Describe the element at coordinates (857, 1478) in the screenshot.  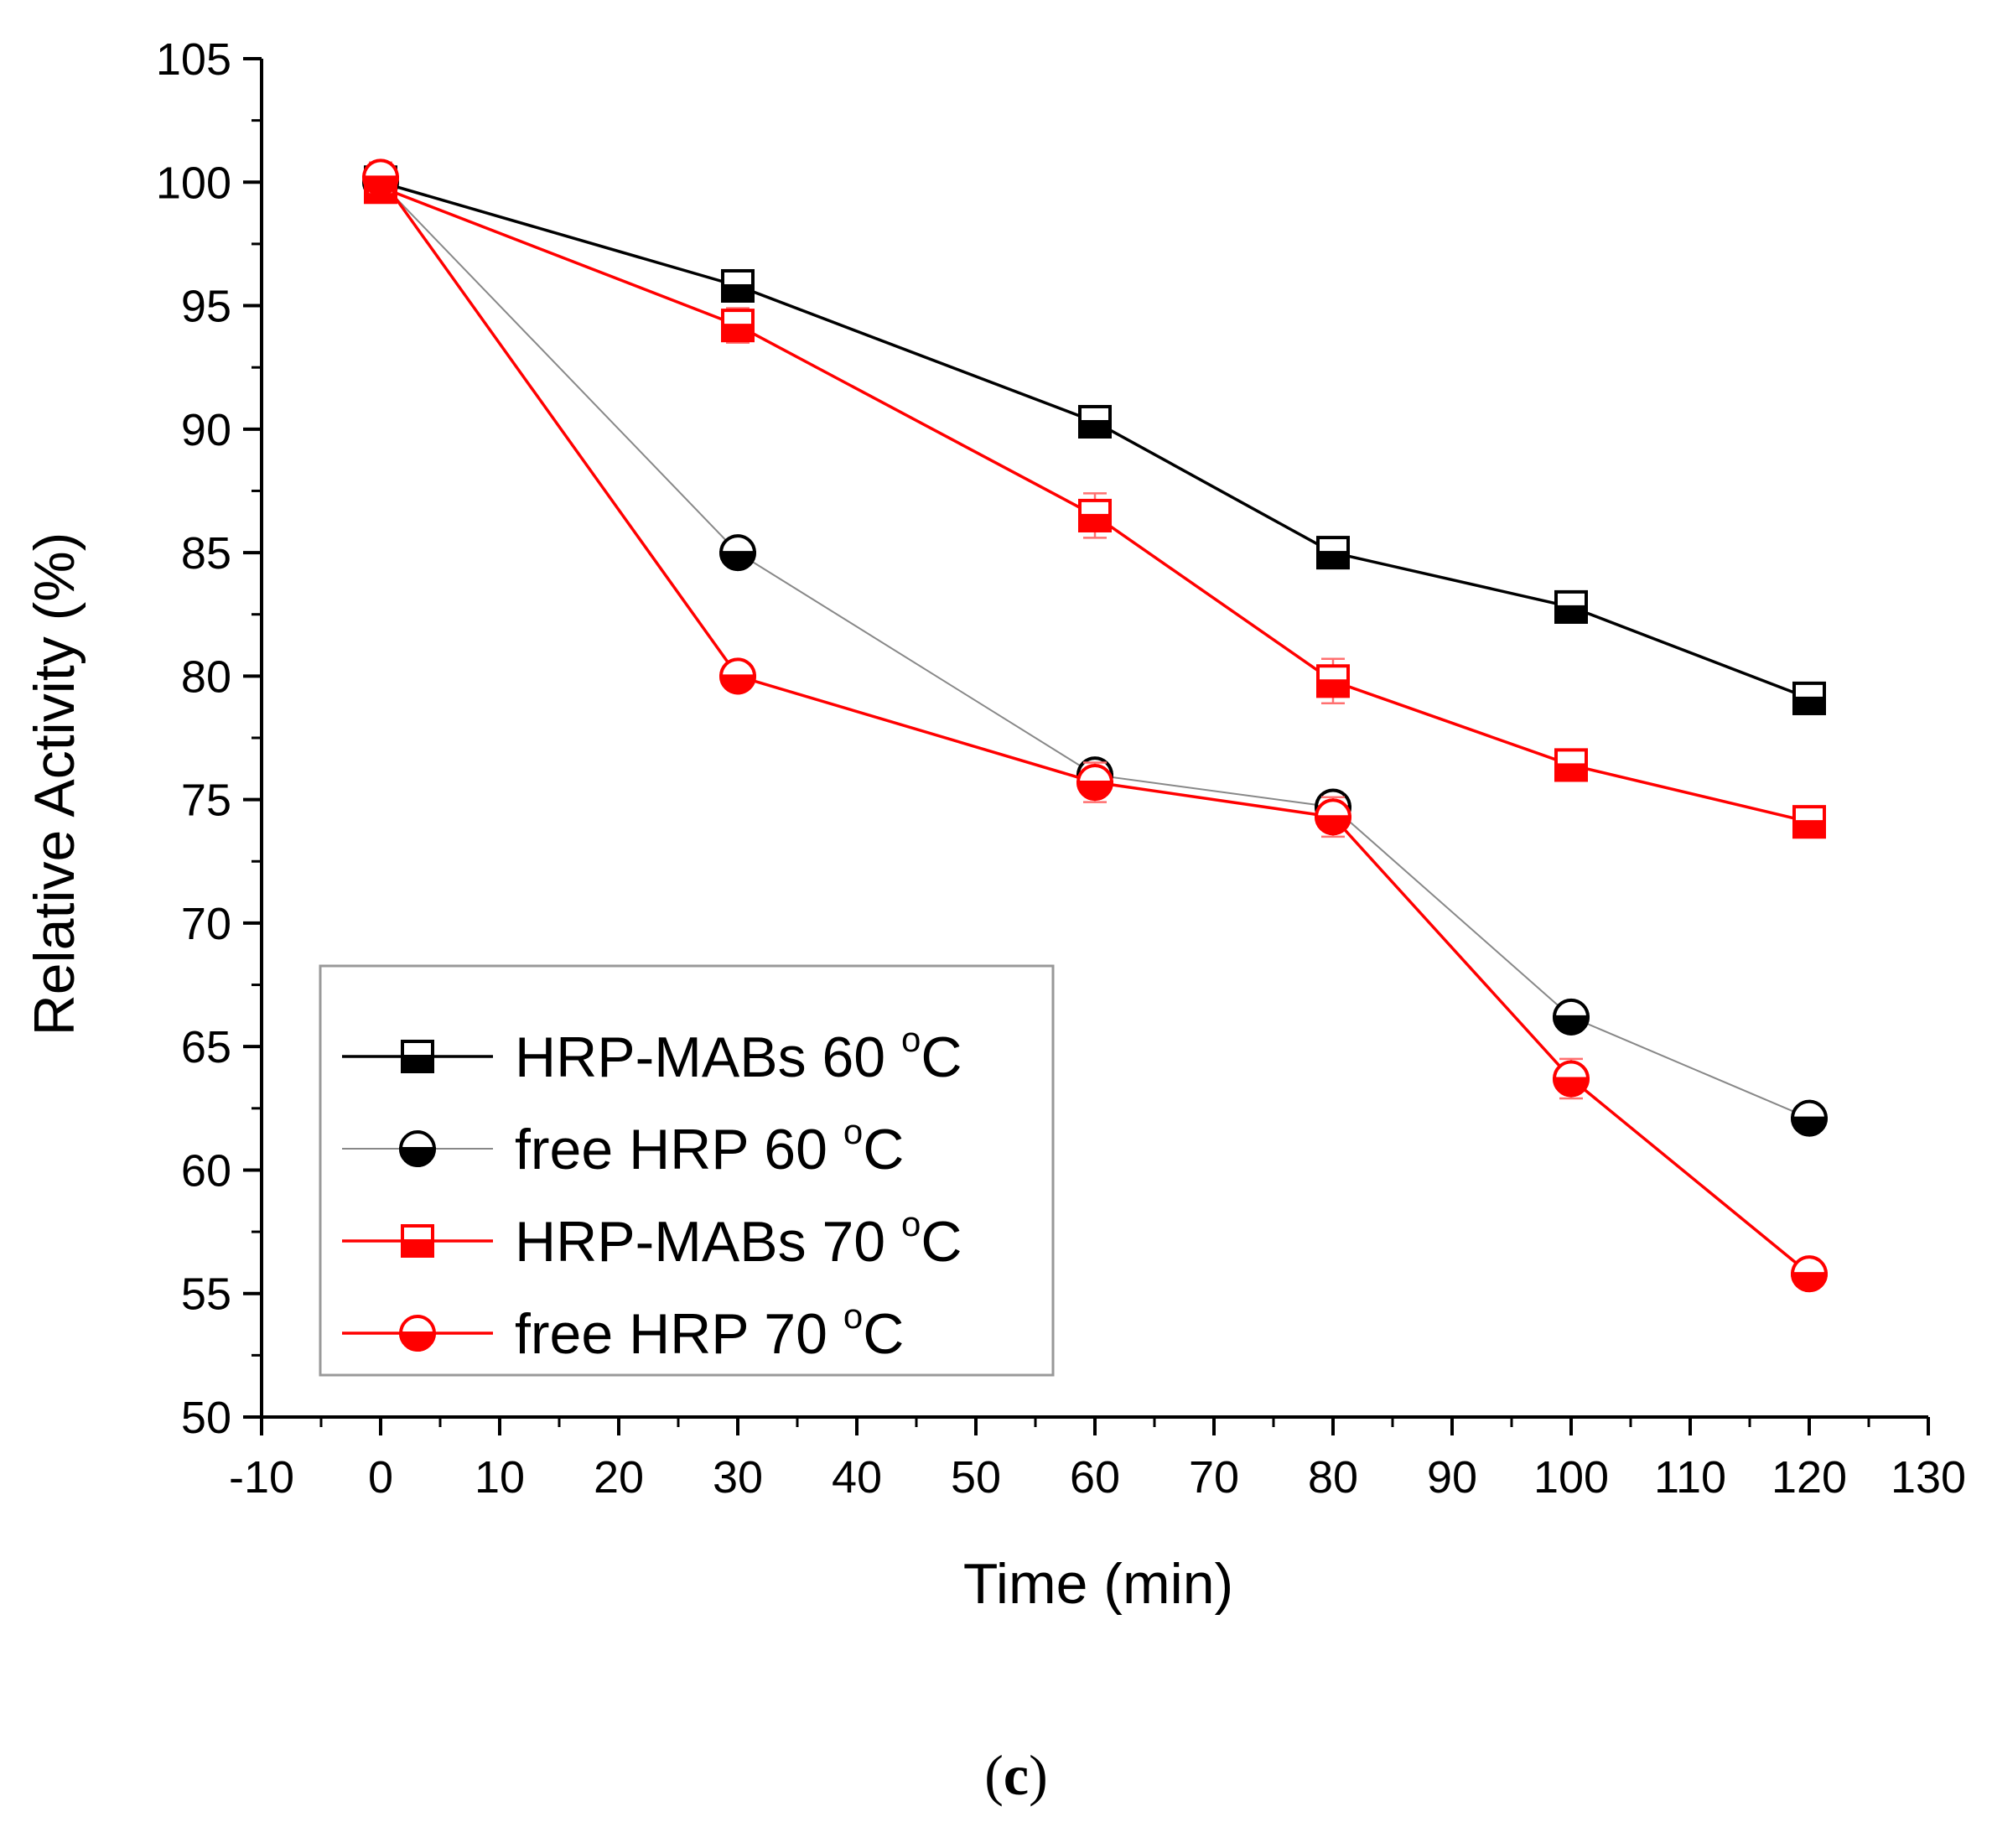
I see `x-tick-label: 40` at that location.